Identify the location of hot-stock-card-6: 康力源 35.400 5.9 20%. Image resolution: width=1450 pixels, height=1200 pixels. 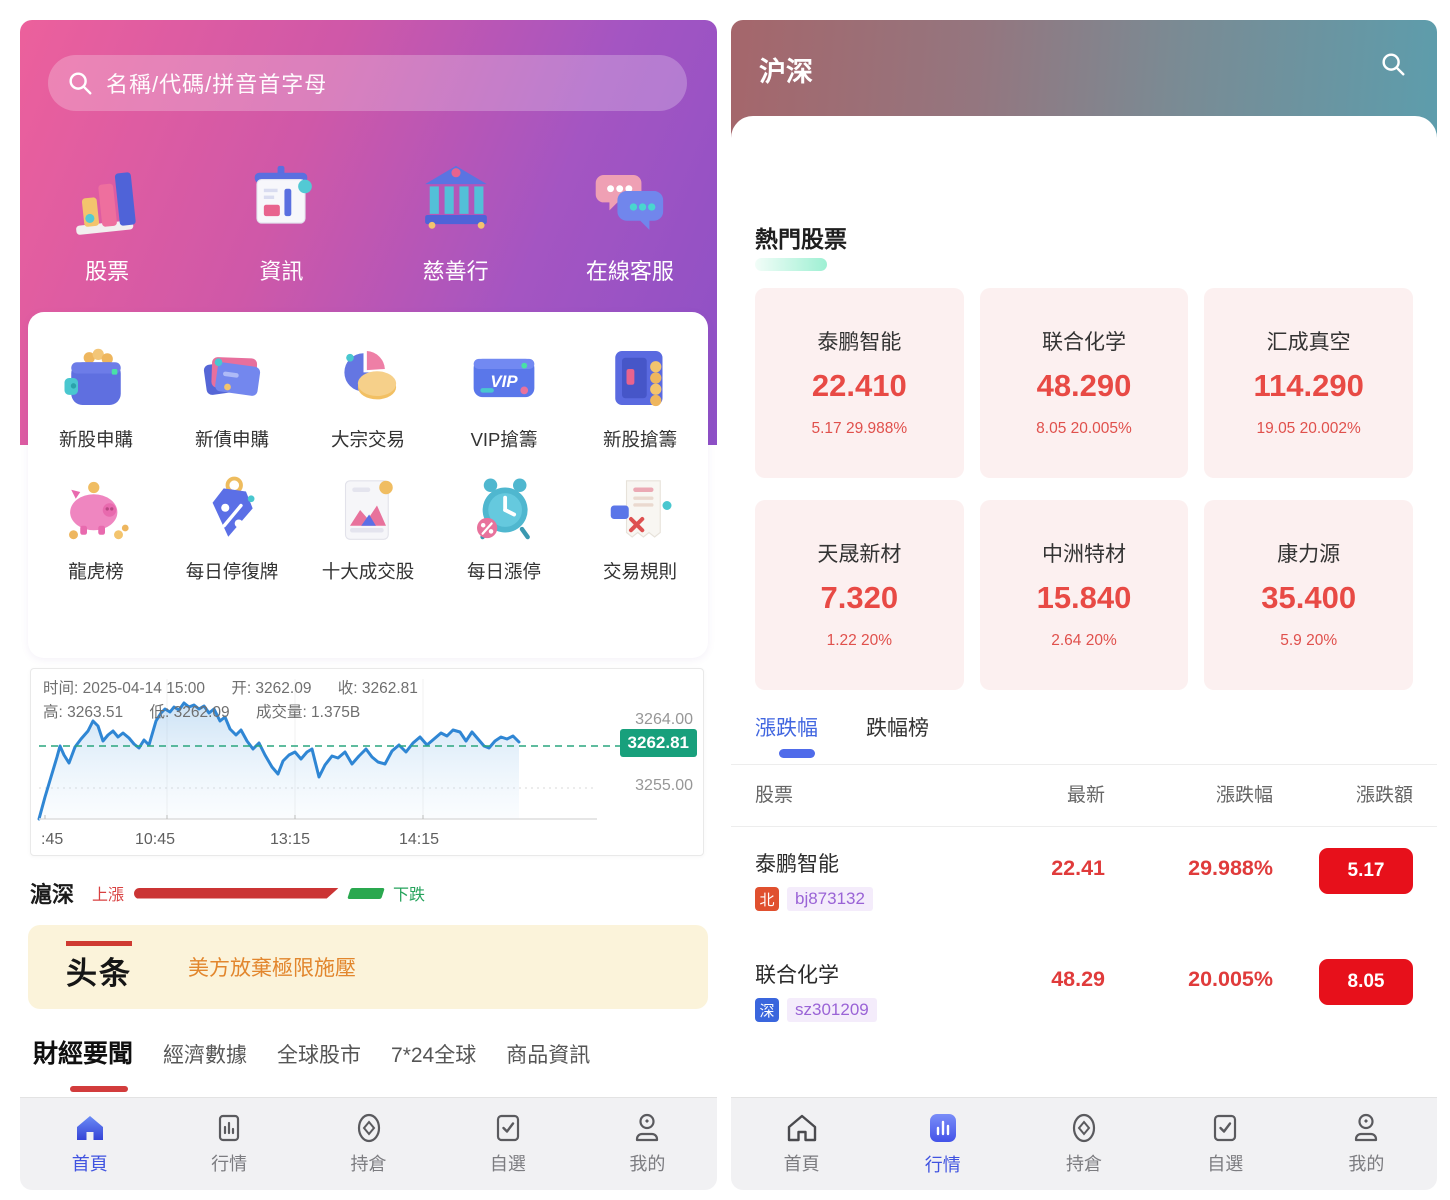
(1308, 595).